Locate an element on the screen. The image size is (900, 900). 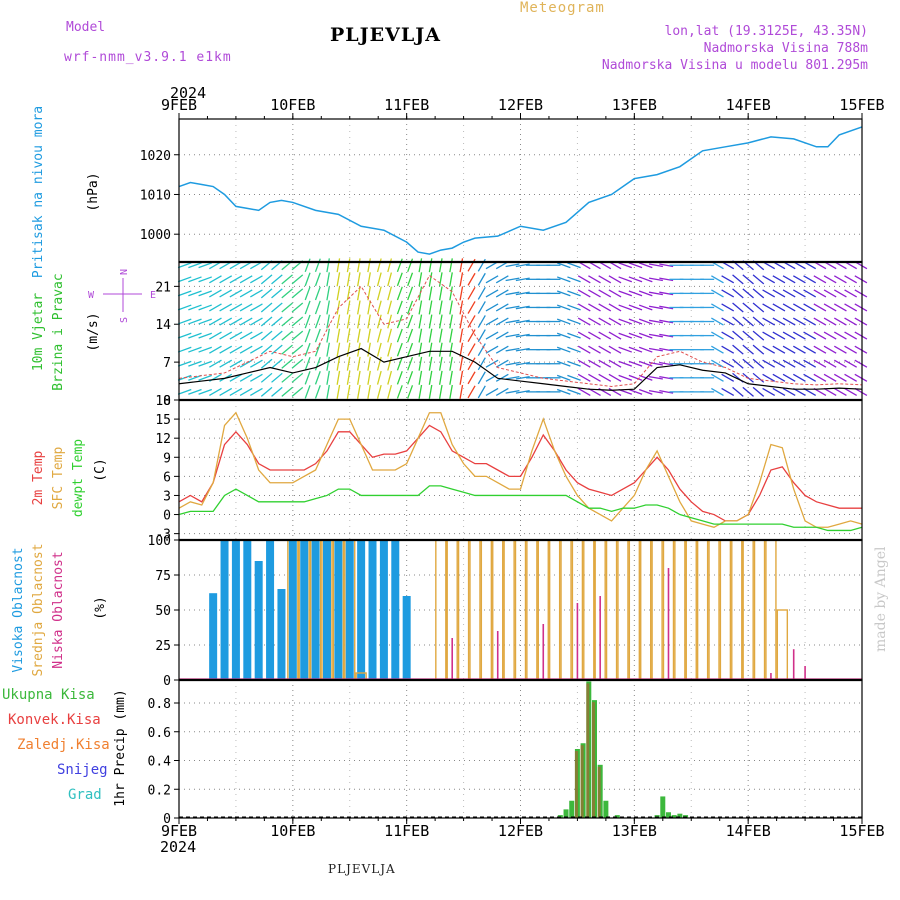
cloud-ytick-label: 25 is located at coordinates (163, 646).